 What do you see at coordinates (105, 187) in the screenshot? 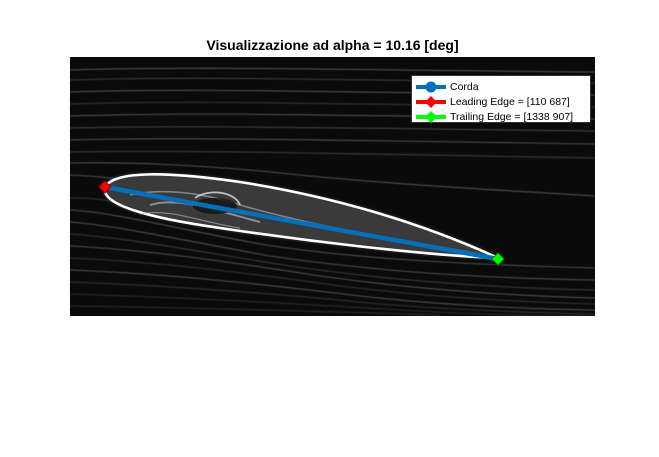
I see `leading-edge-marker` at bounding box center [105, 187].